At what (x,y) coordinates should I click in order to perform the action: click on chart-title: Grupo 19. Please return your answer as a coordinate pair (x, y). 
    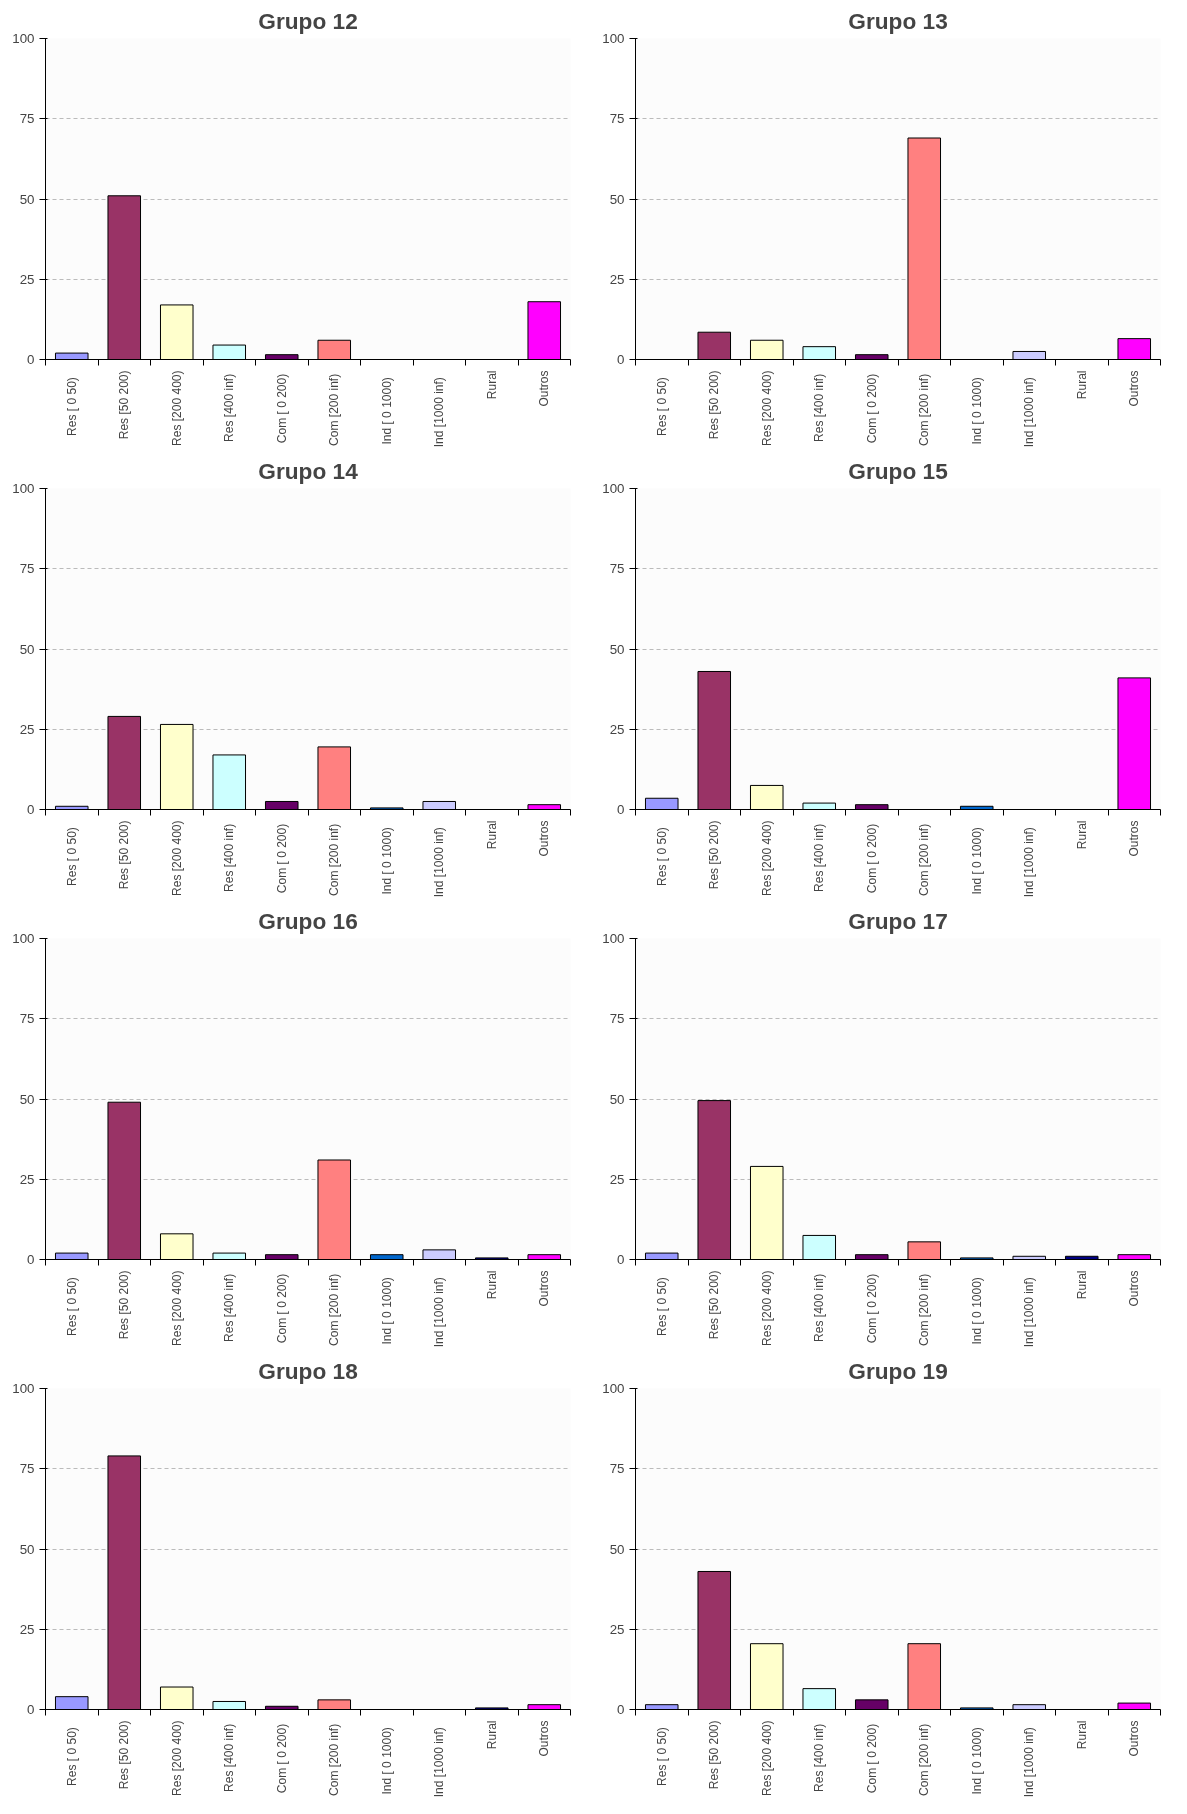
    Looking at the image, I should click on (898, 1370).